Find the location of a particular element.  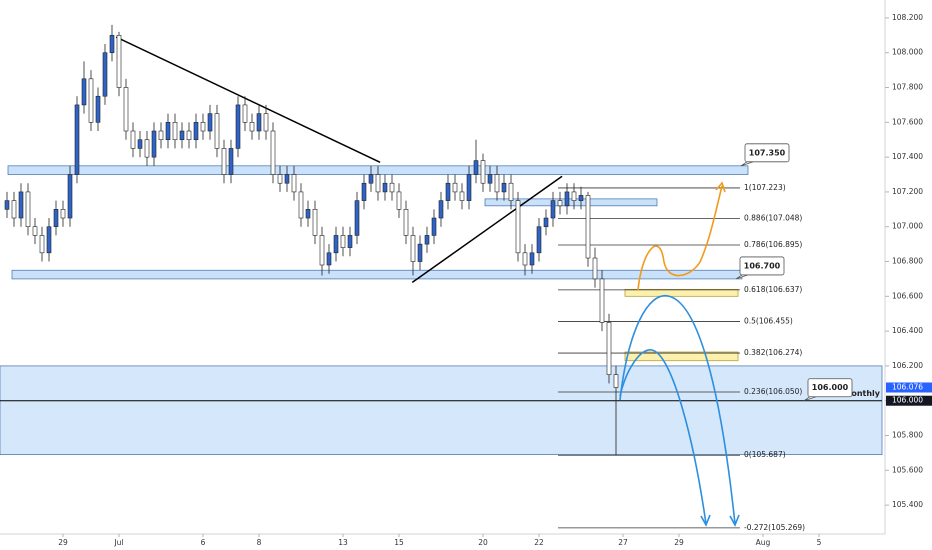

fib-label: 0.618(106.637) is located at coordinates (773, 289).